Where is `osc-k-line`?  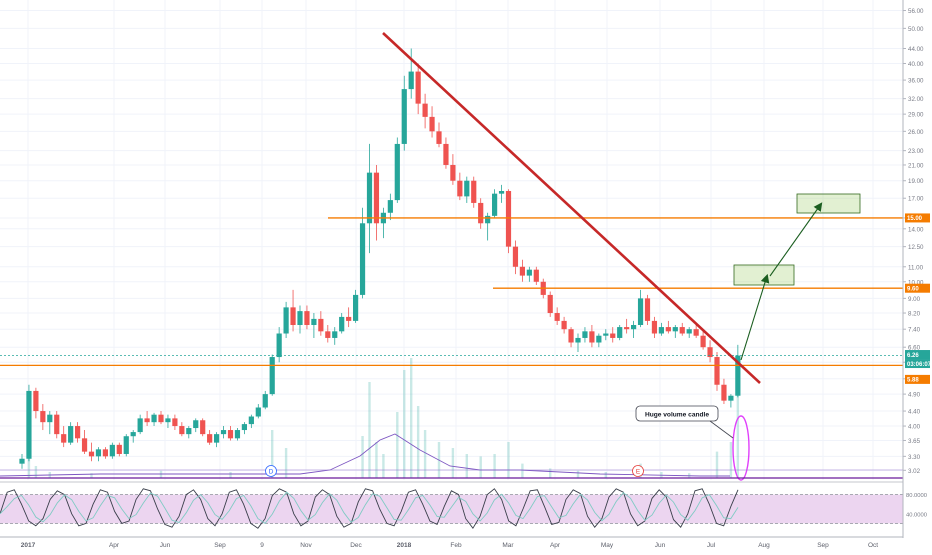
osc-k-line is located at coordinates (369, 509).